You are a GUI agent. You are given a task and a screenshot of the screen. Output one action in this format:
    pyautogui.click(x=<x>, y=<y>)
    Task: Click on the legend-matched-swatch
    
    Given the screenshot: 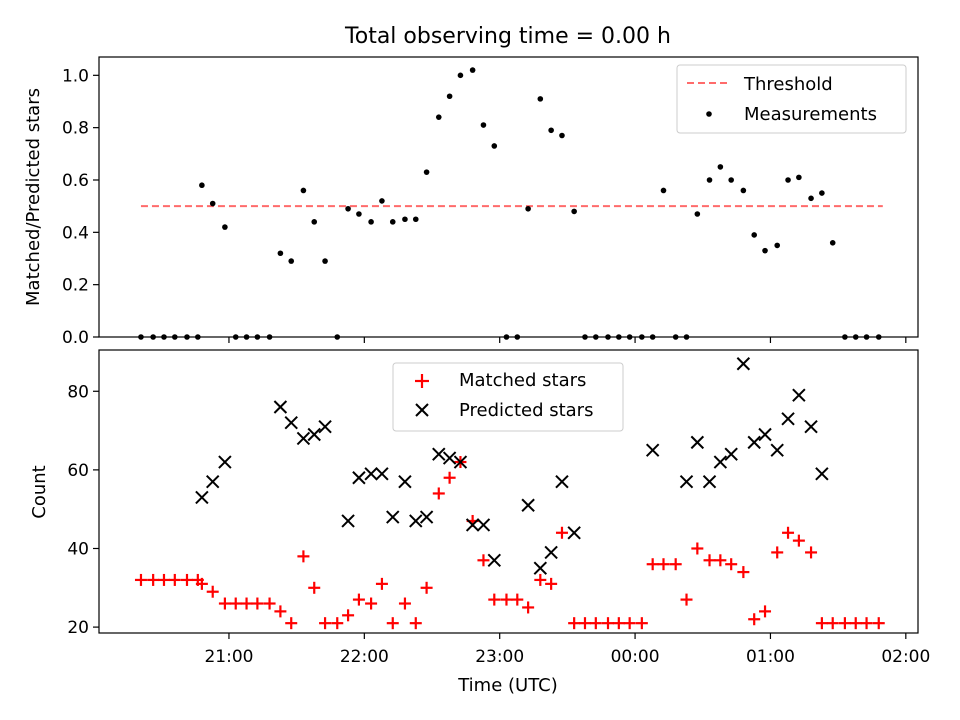 What is the action you would take?
    pyautogui.click(x=422, y=381)
    